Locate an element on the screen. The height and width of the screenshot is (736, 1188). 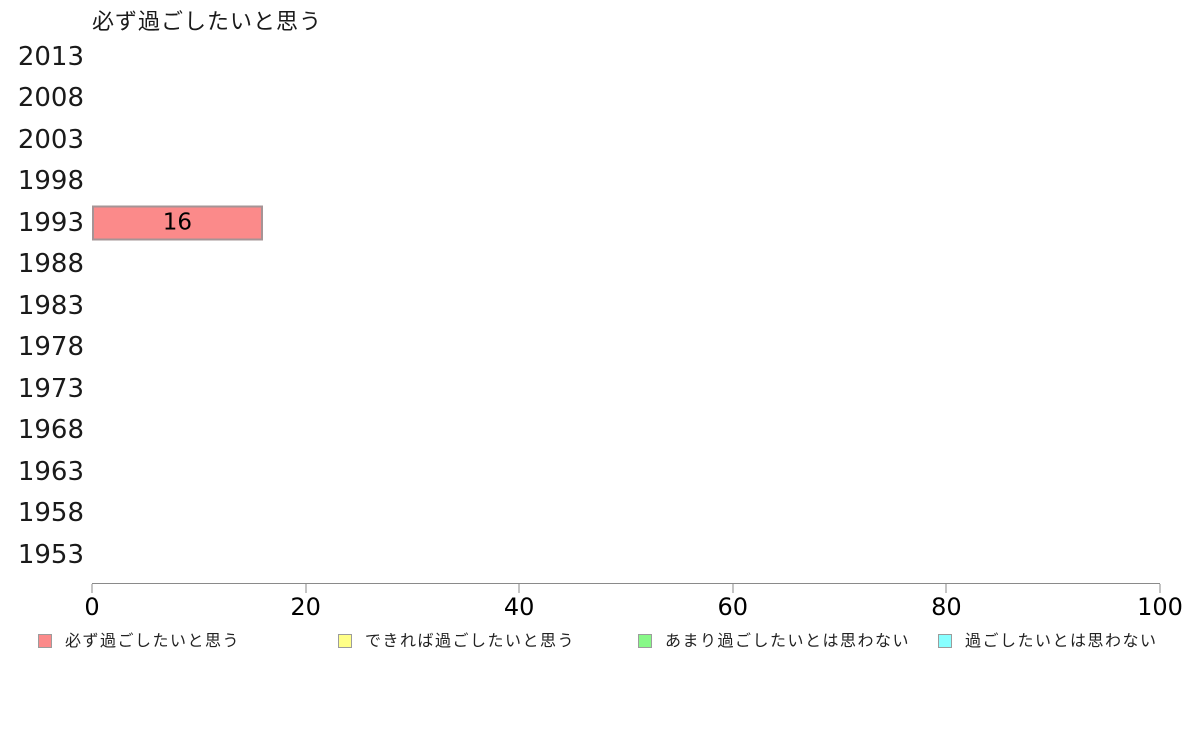
legend-label: 過ごしたいとは思わない is located at coordinates (1061, 640).